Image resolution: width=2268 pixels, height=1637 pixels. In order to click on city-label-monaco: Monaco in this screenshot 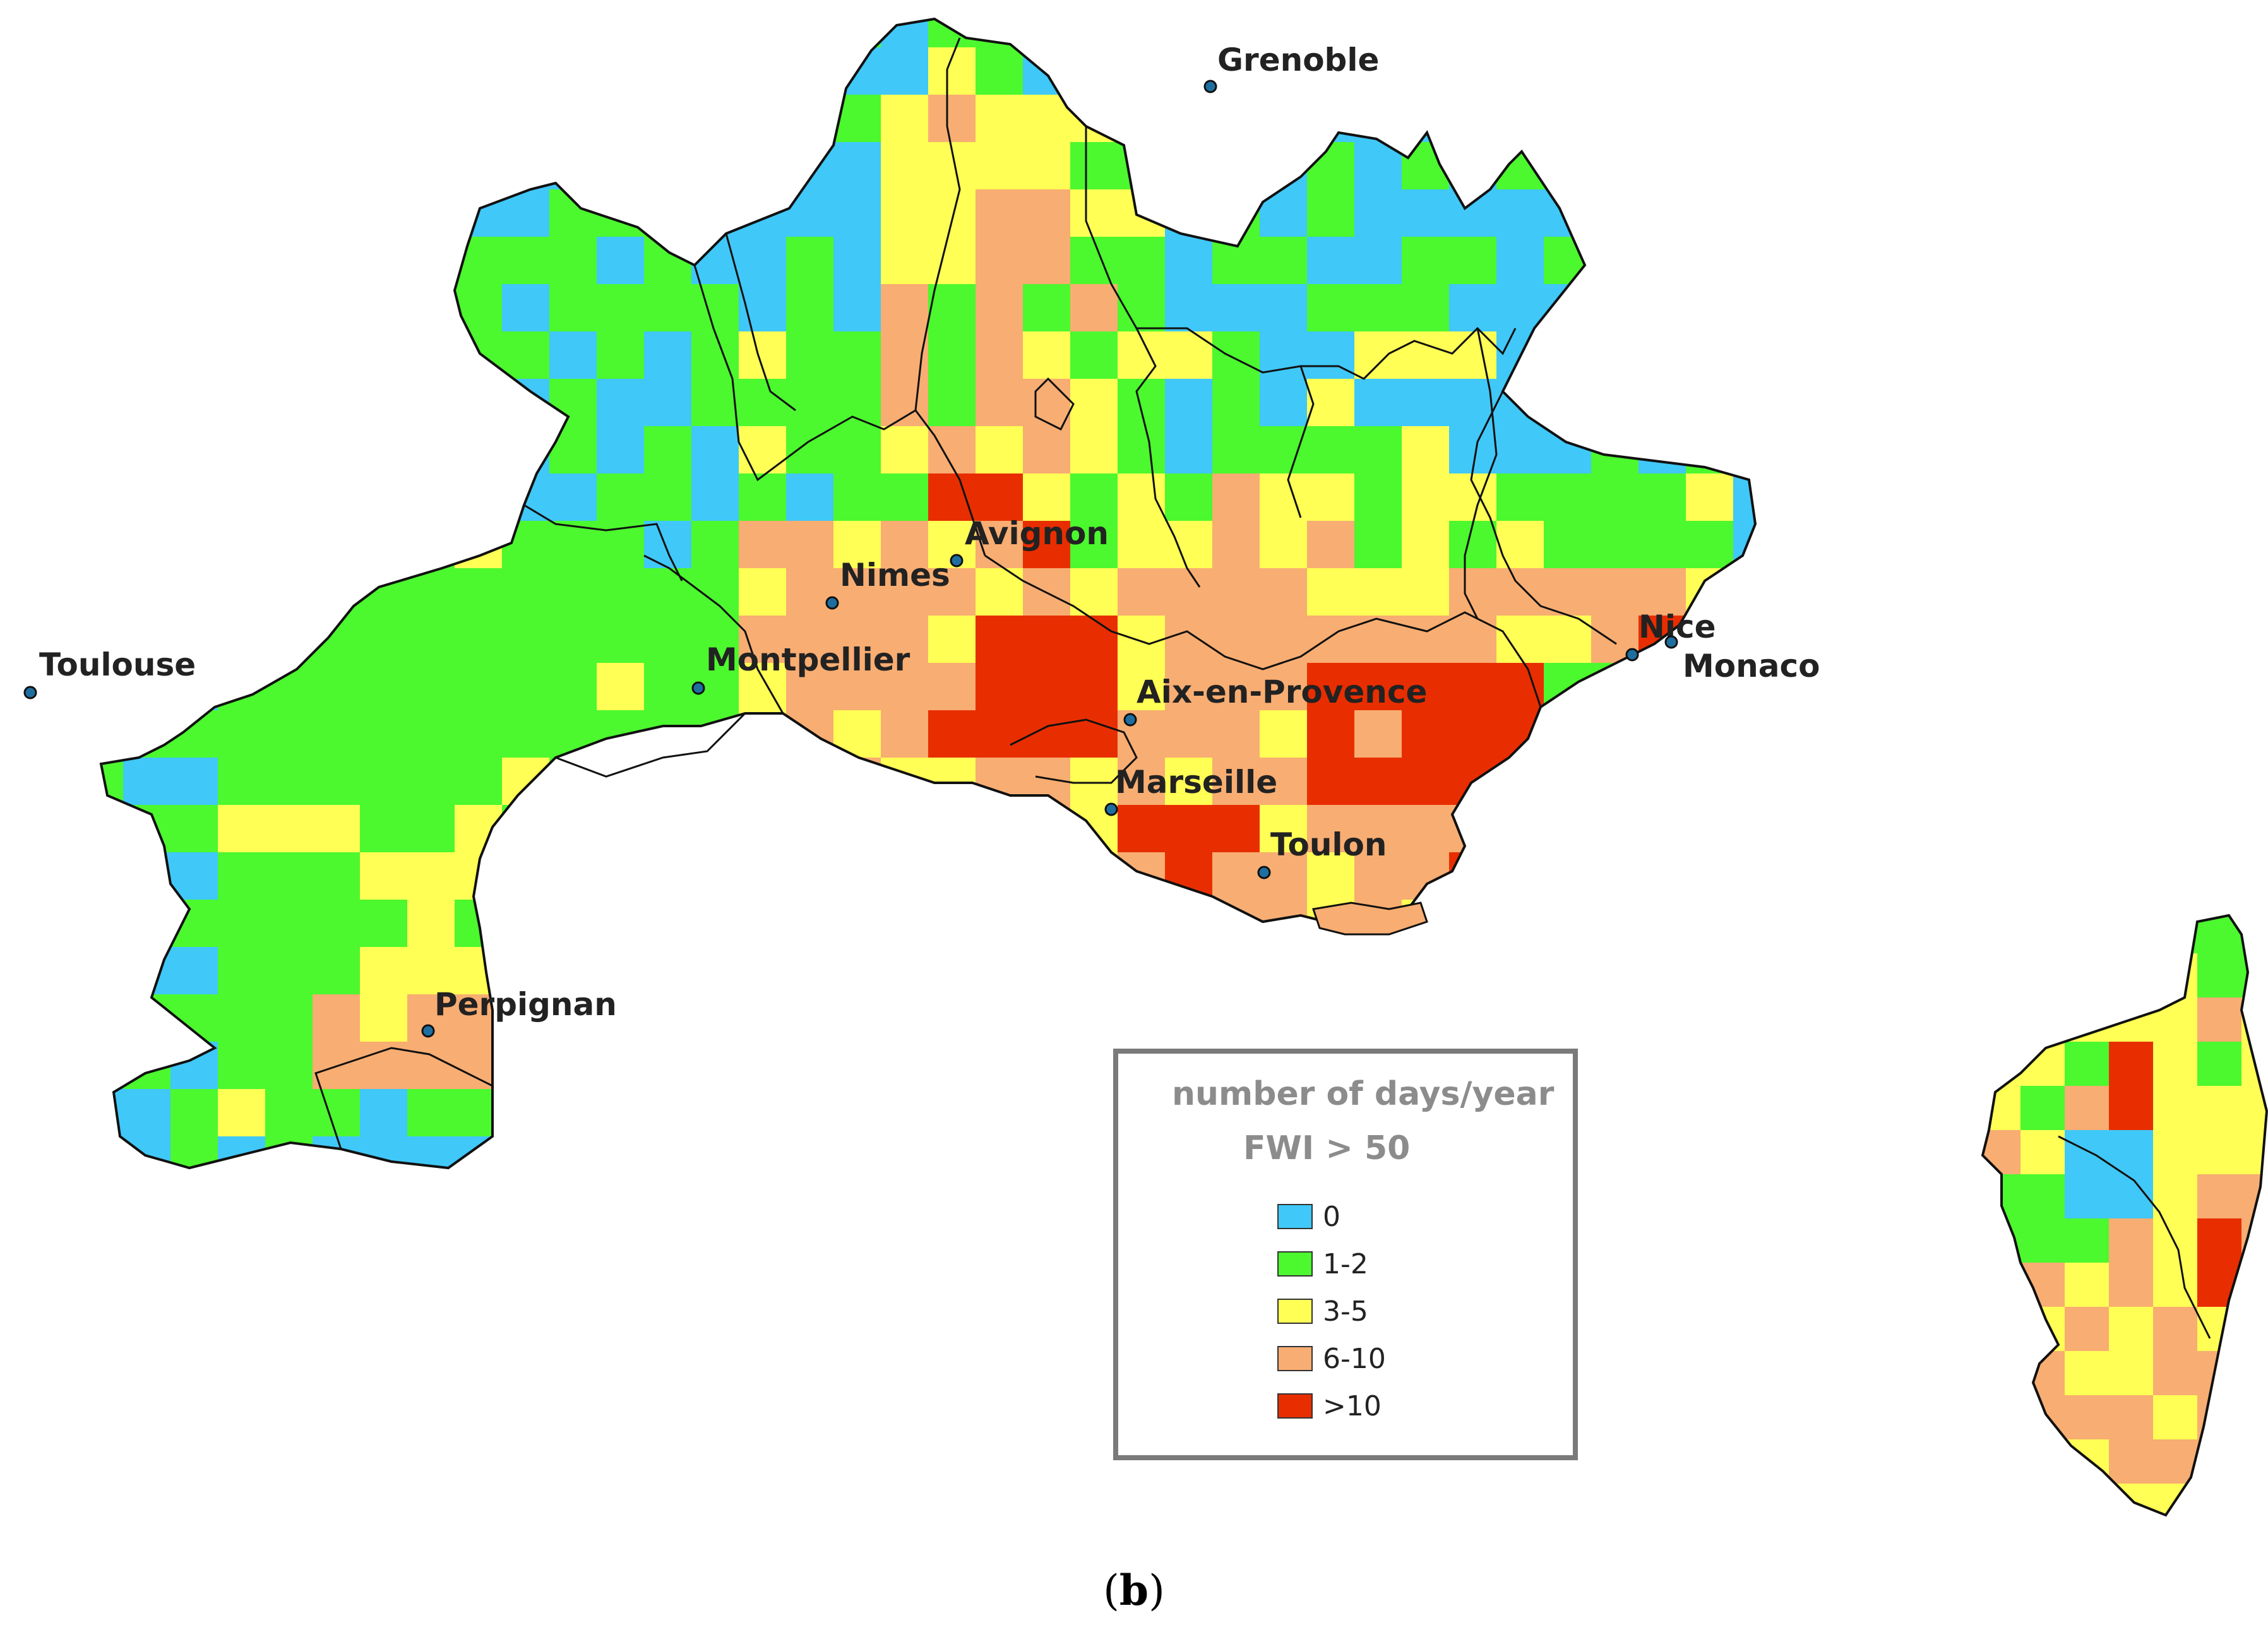, I will do `click(1751, 666)`.